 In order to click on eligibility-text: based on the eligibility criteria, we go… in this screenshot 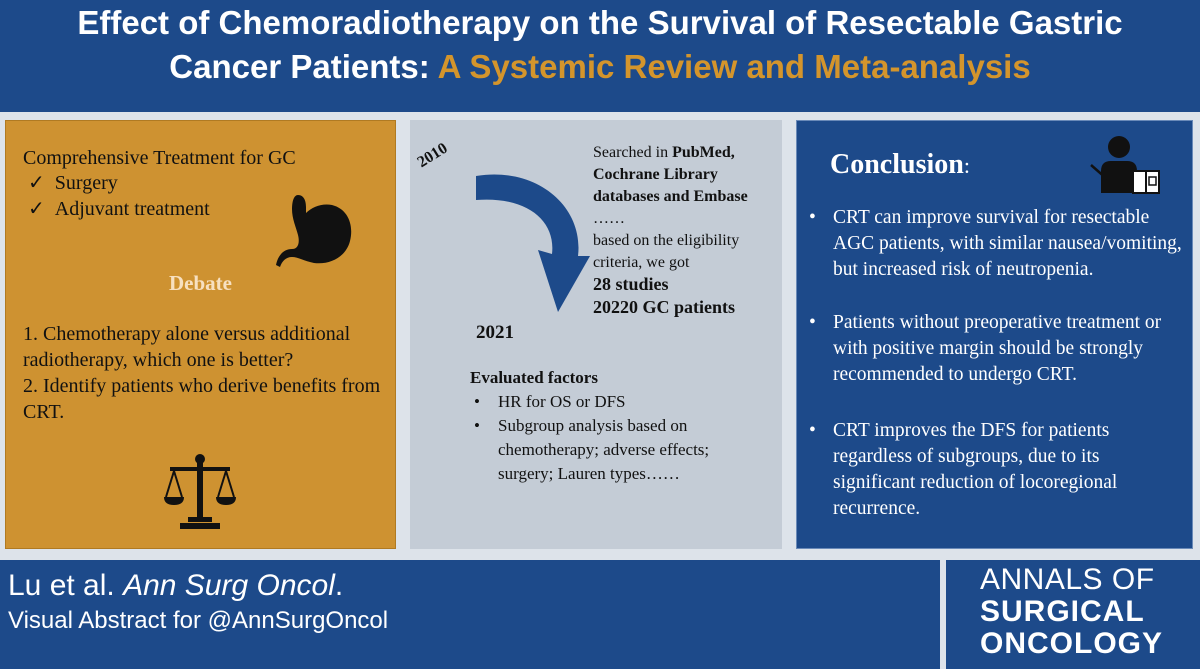, I will do `click(666, 251)`.